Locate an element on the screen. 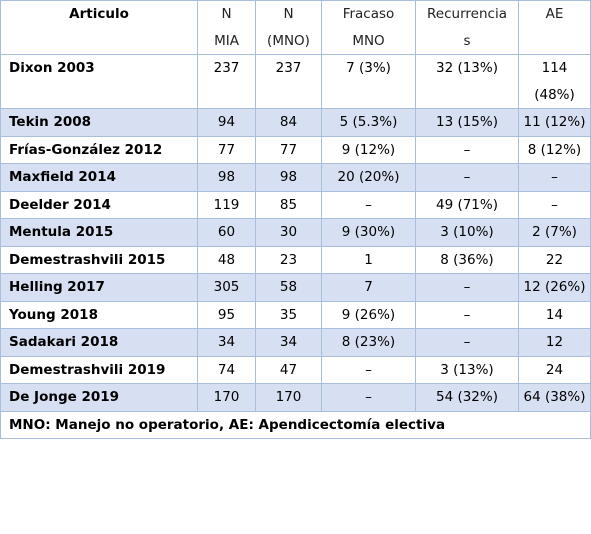 This screenshot has width=591, height=534. cell-ae: 22 is located at coordinates (554, 259).